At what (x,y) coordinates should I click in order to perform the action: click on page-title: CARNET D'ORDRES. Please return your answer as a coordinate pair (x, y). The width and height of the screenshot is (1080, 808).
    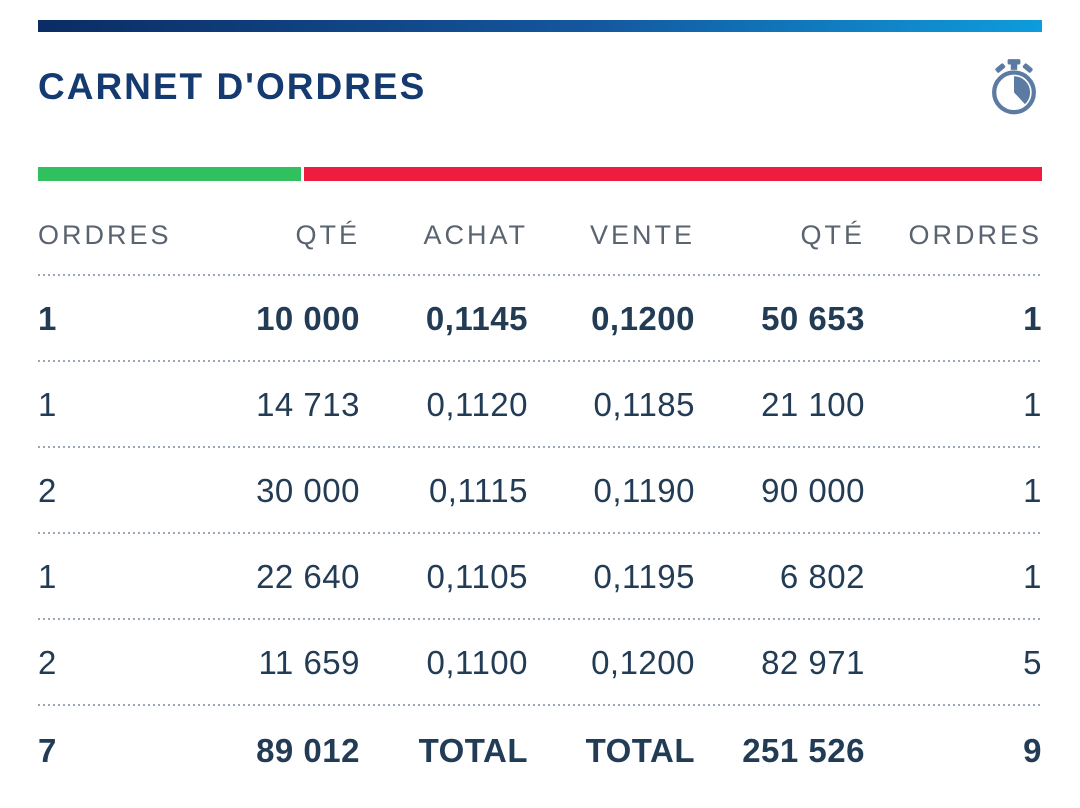
    Looking at the image, I should click on (232, 86).